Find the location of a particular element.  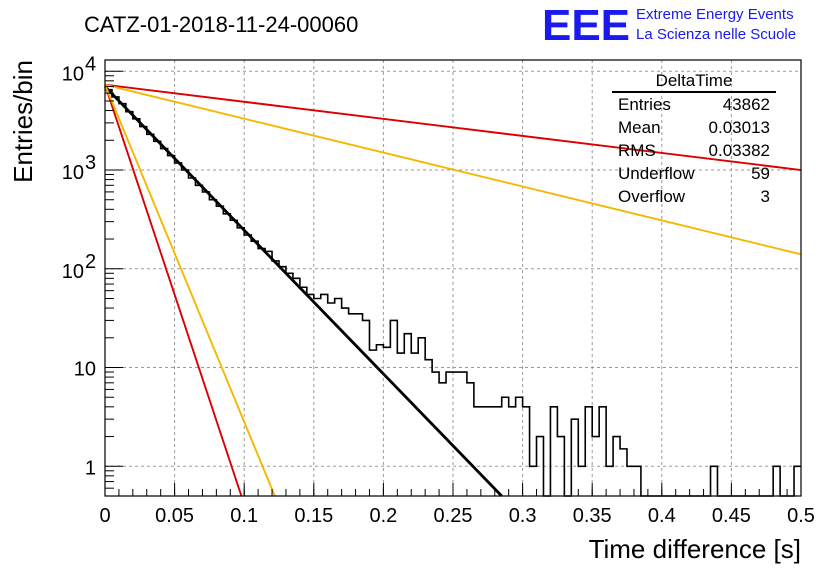

stats-row-label: RMS is located at coordinates (637, 150).